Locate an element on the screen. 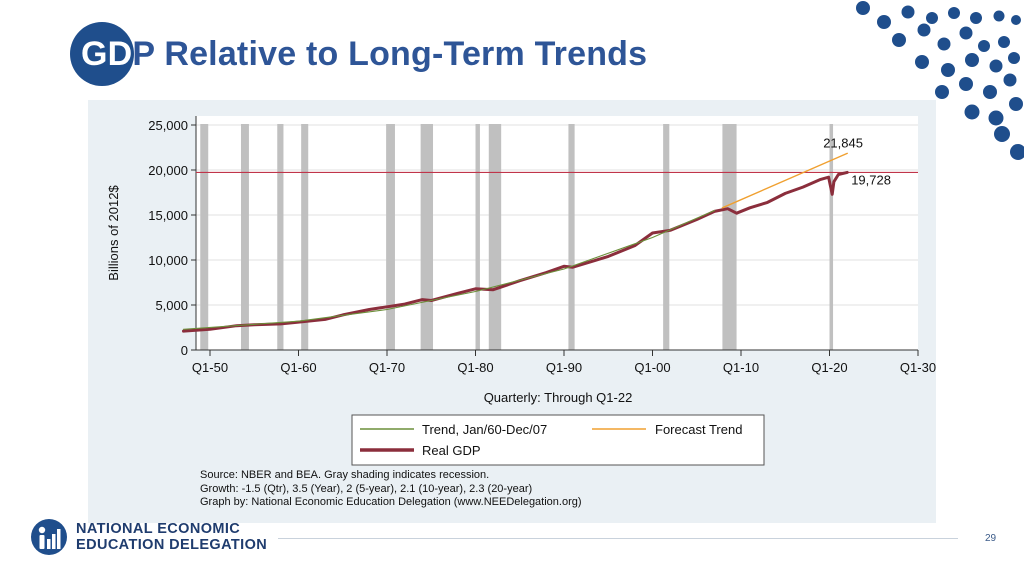  y-tick-label: 10,000 is located at coordinates (168, 260).